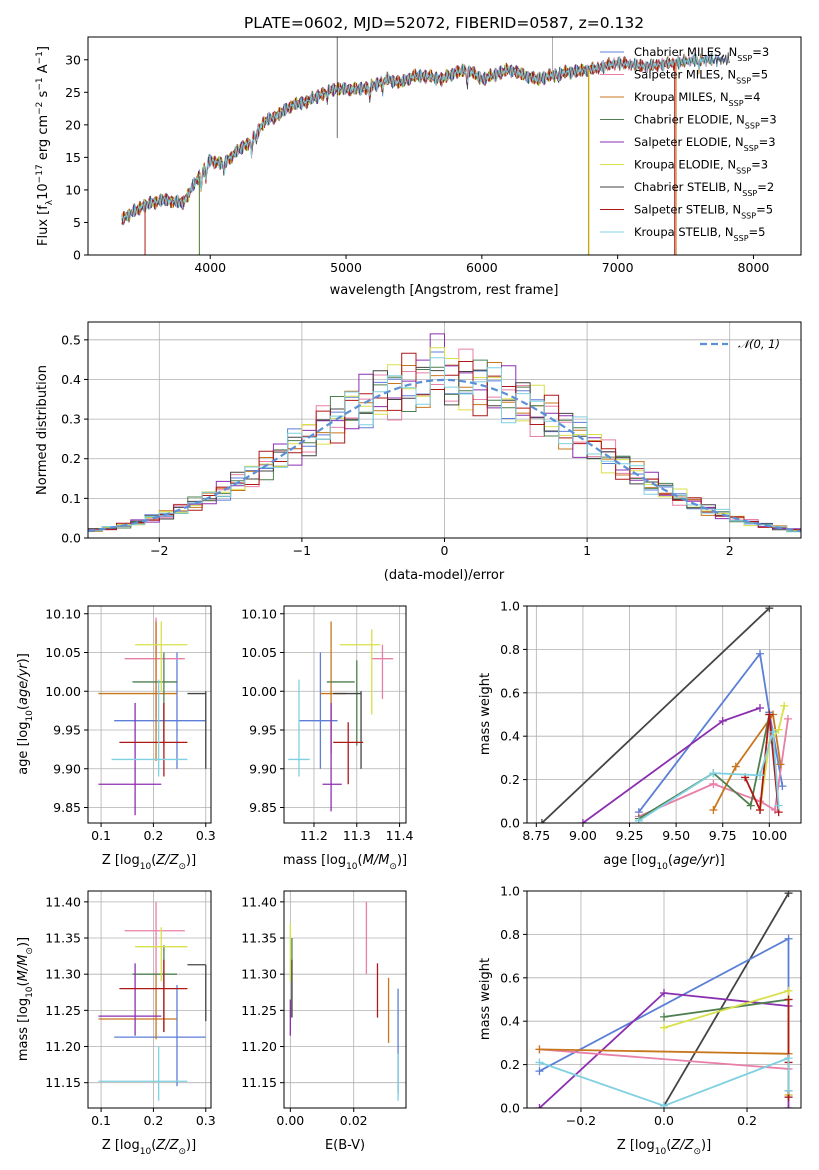 This screenshot has width=819, height=1170. What do you see at coordinates (73, 92) in the screenshot?
I see `y-tick-label: 25` at bounding box center [73, 92].